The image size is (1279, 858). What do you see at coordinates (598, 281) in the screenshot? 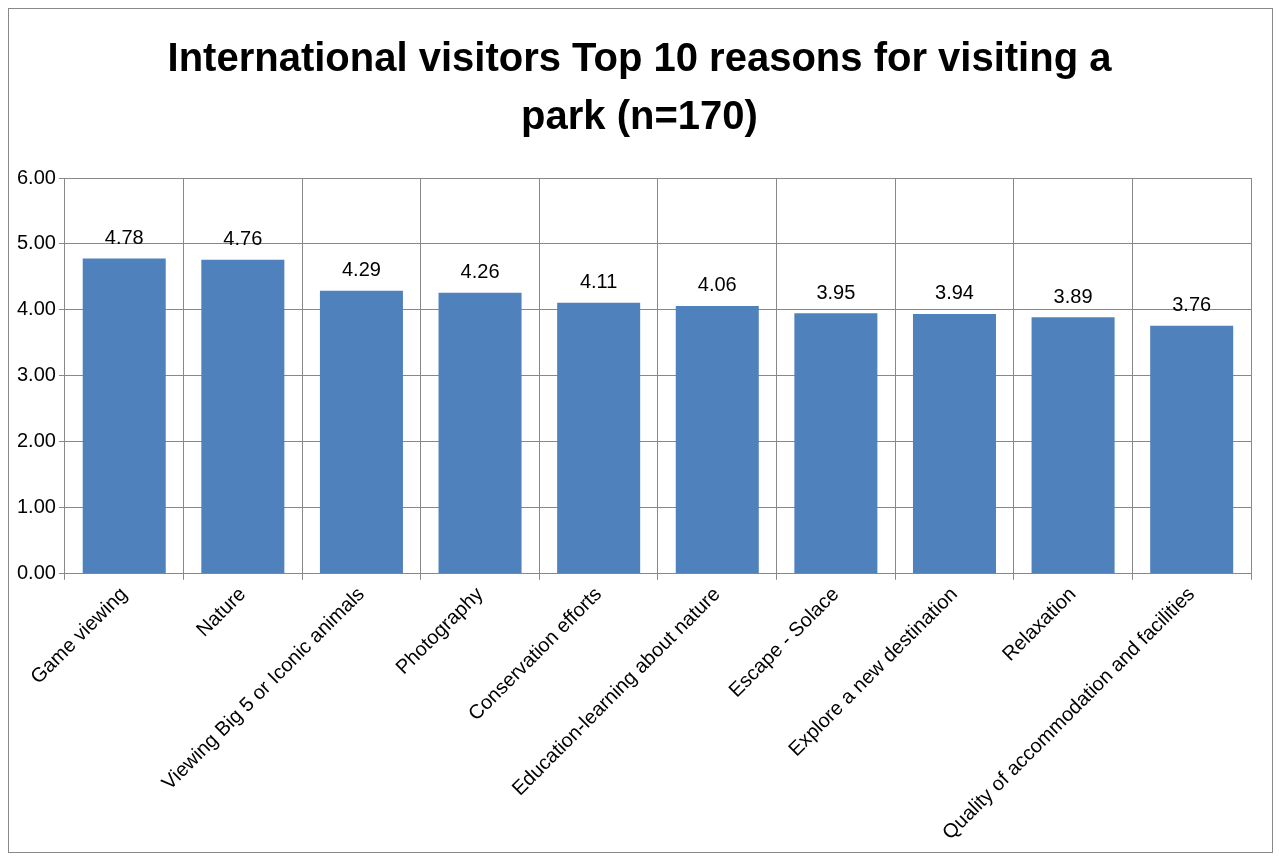
I see `data-label: 4.11` at bounding box center [598, 281].